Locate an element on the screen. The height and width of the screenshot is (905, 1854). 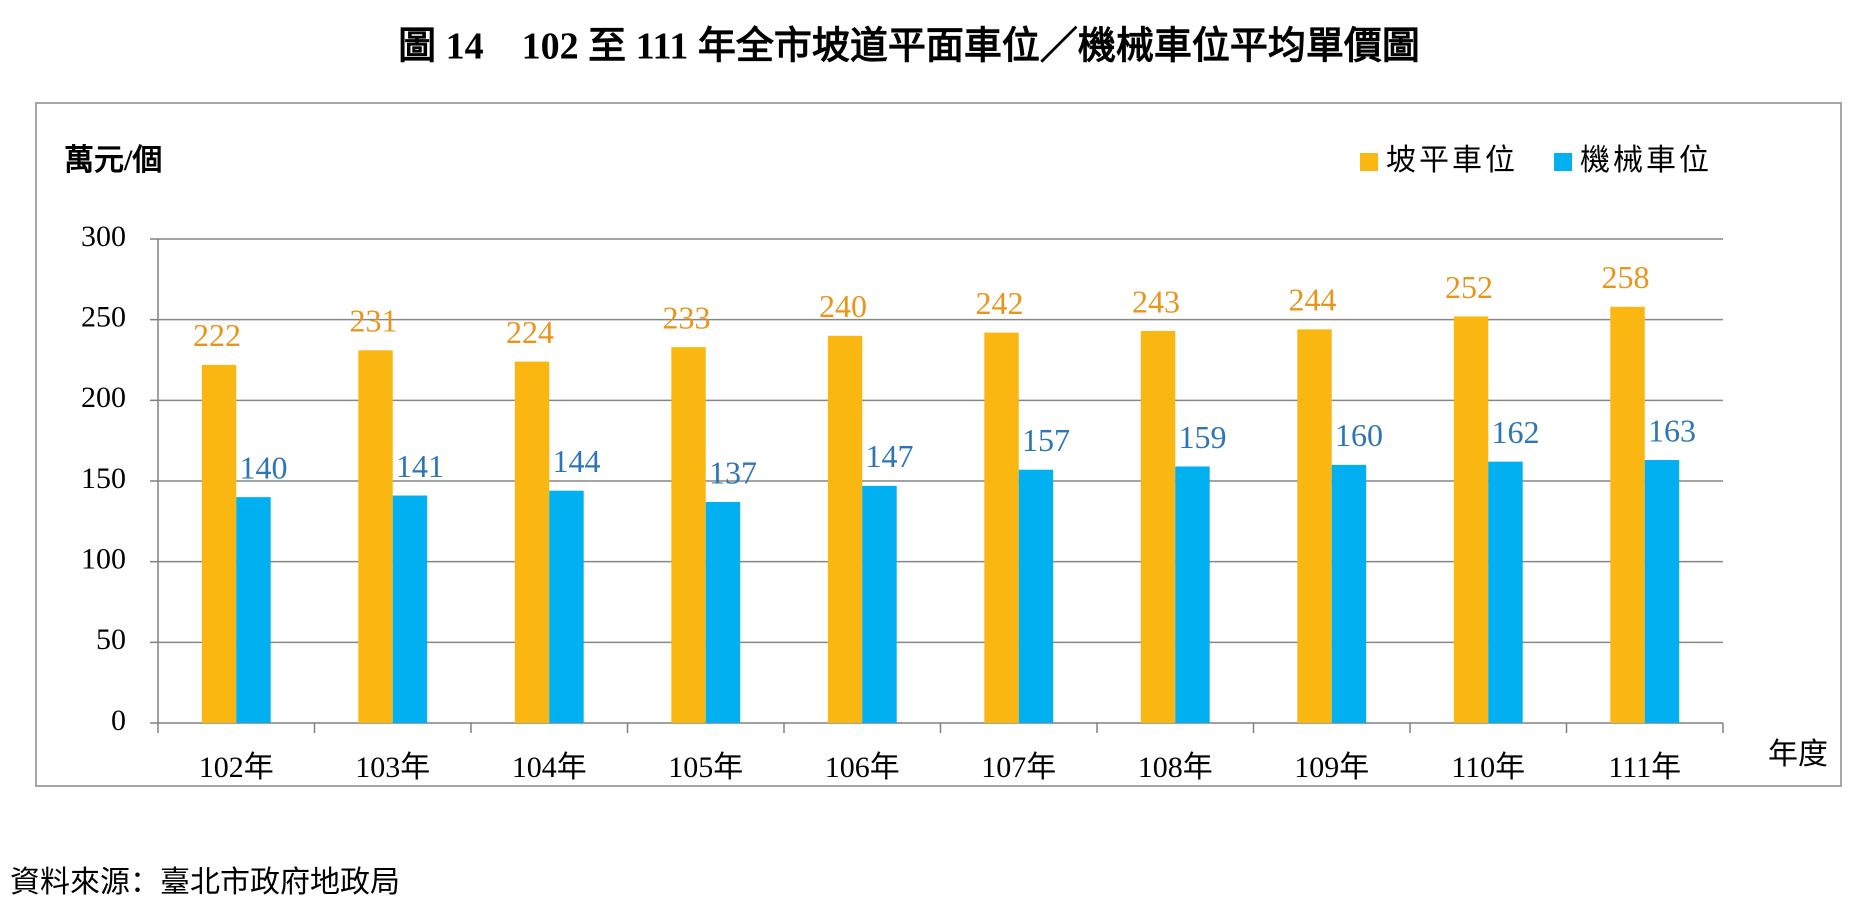
data-label: 147 is located at coordinates (889, 456).